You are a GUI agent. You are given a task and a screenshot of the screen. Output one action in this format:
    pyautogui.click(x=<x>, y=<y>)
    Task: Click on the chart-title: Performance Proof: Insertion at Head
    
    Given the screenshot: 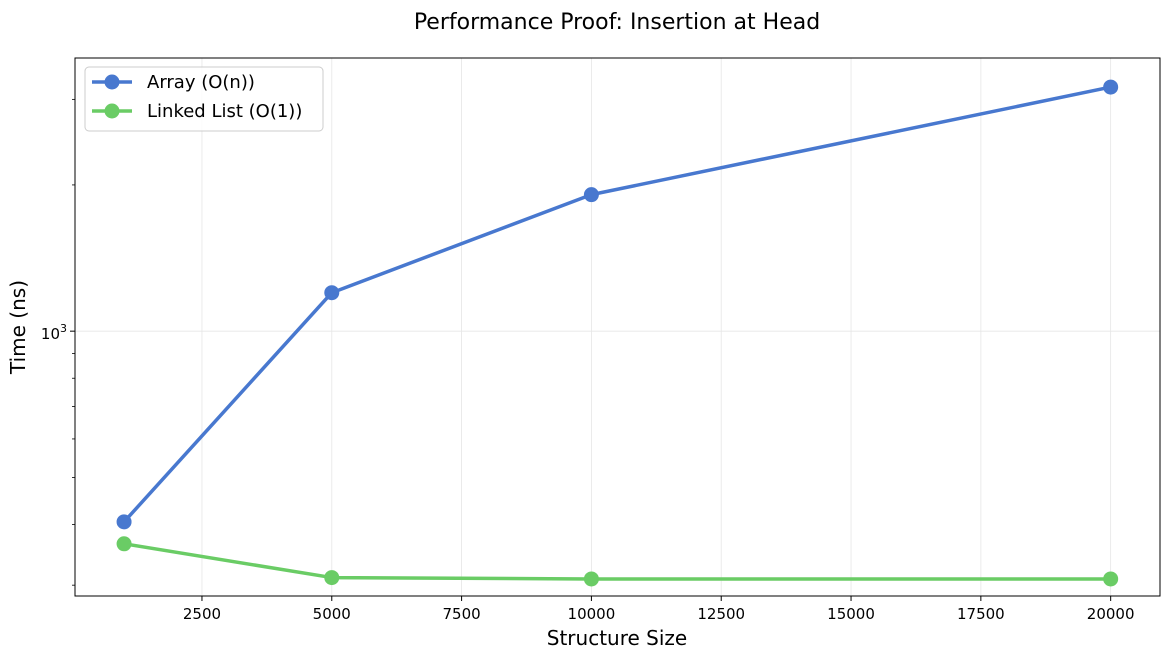 What is the action you would take?
    pyautogui.click(x=617, y=22)
    